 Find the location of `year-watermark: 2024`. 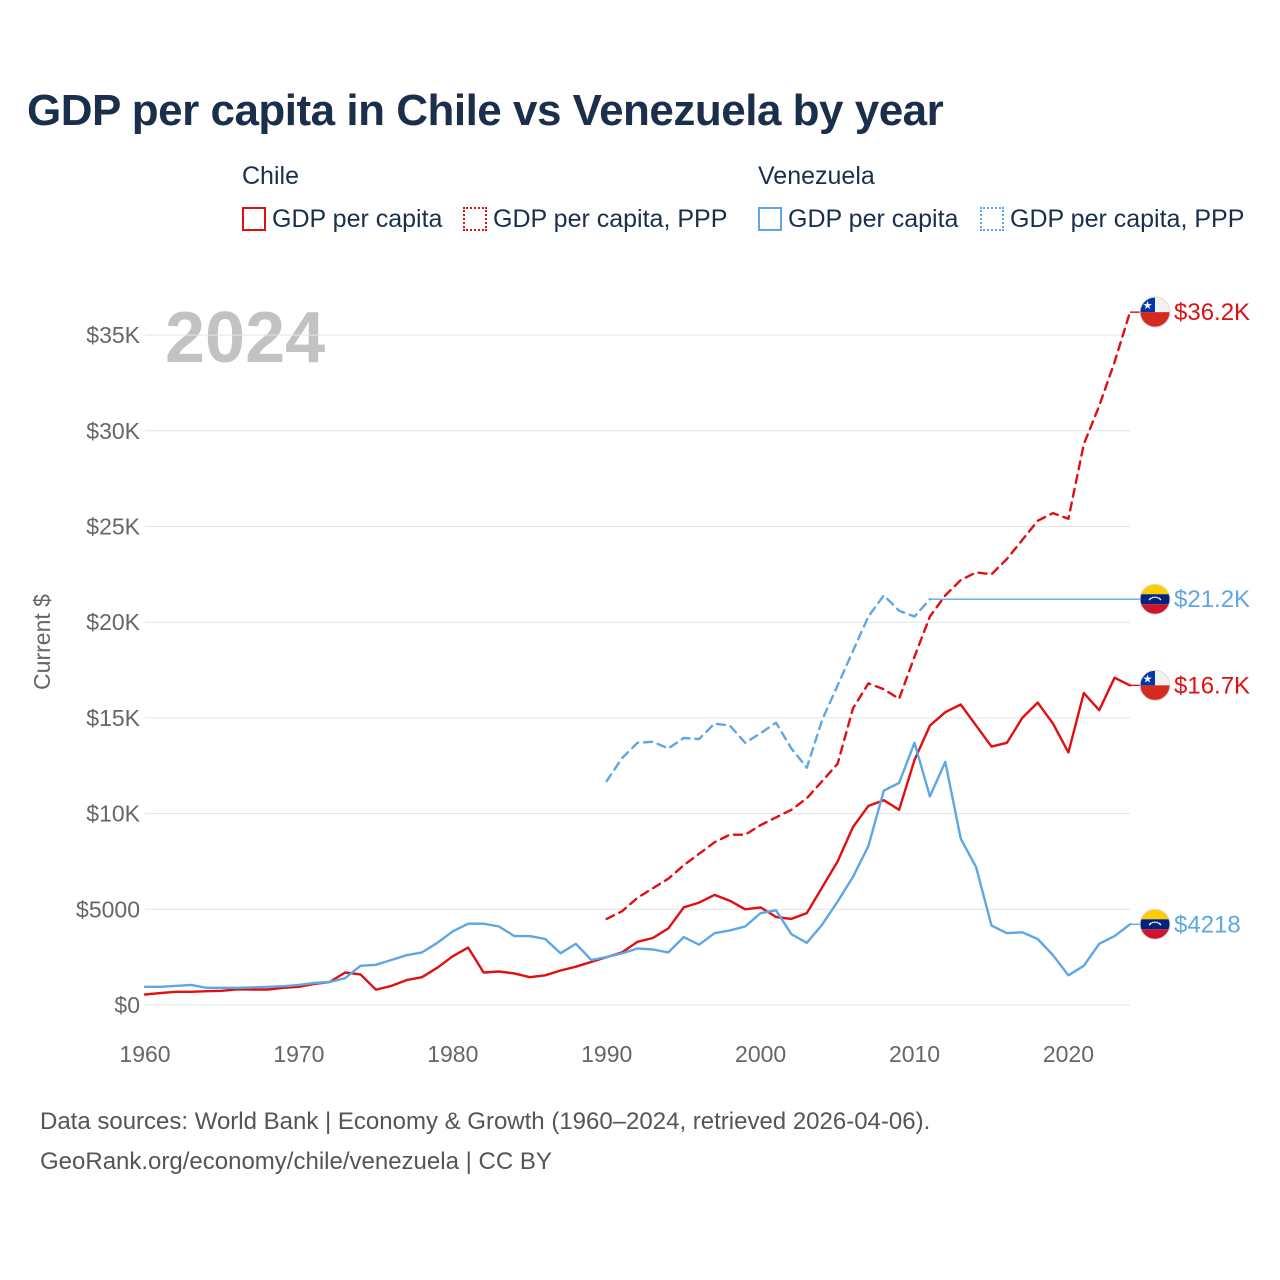

year-watermark: 2024 is located at coordinates (245, 338).